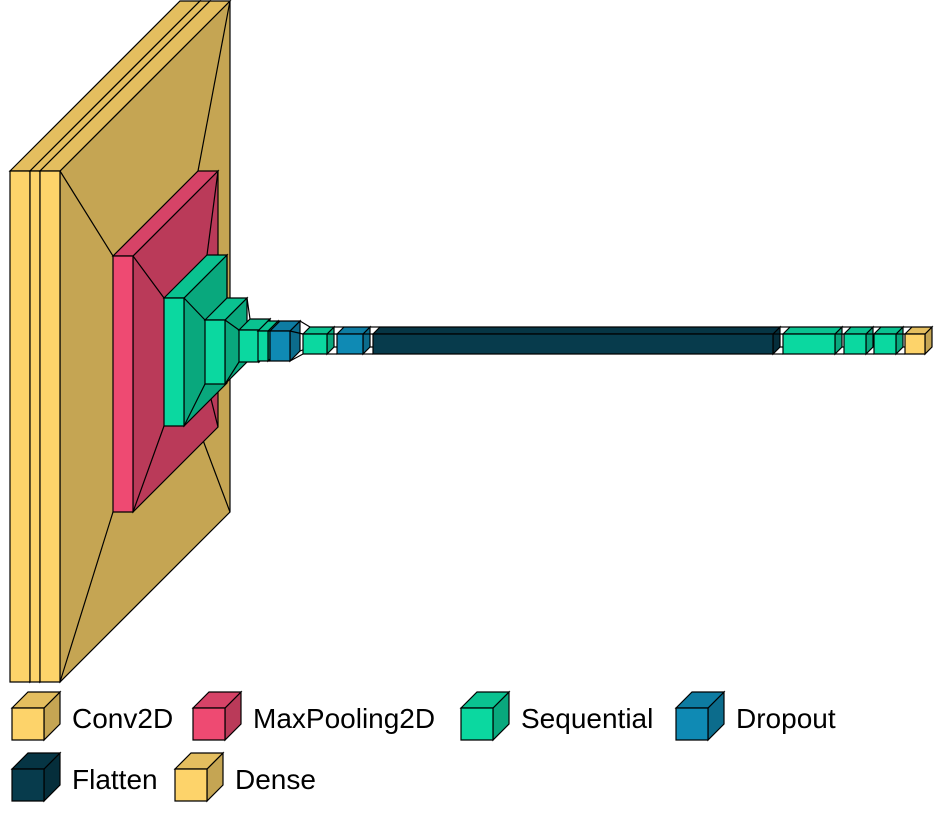  I want to click on layer-1-conv2d-front, so click(20, 426).